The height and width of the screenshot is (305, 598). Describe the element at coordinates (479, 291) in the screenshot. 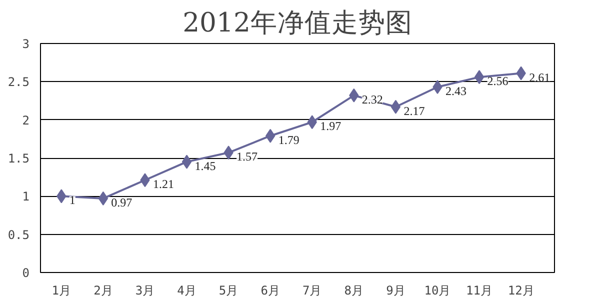

I see `x-tick-label: 11月` at that location.